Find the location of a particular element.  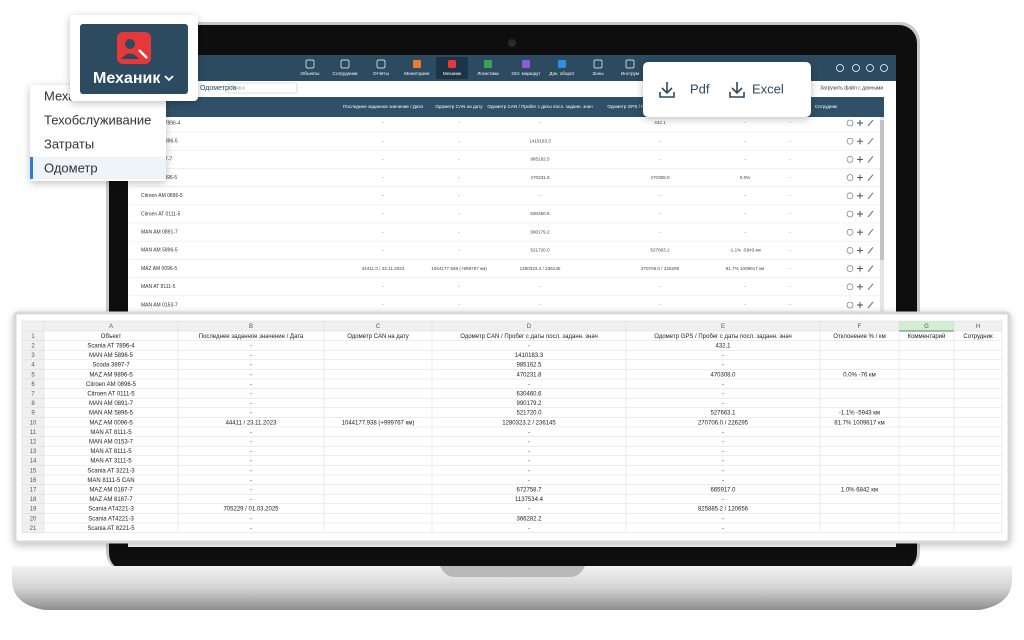

sheet-cell: Citroen AM 0896-5 is located at coordinates (111, 385).